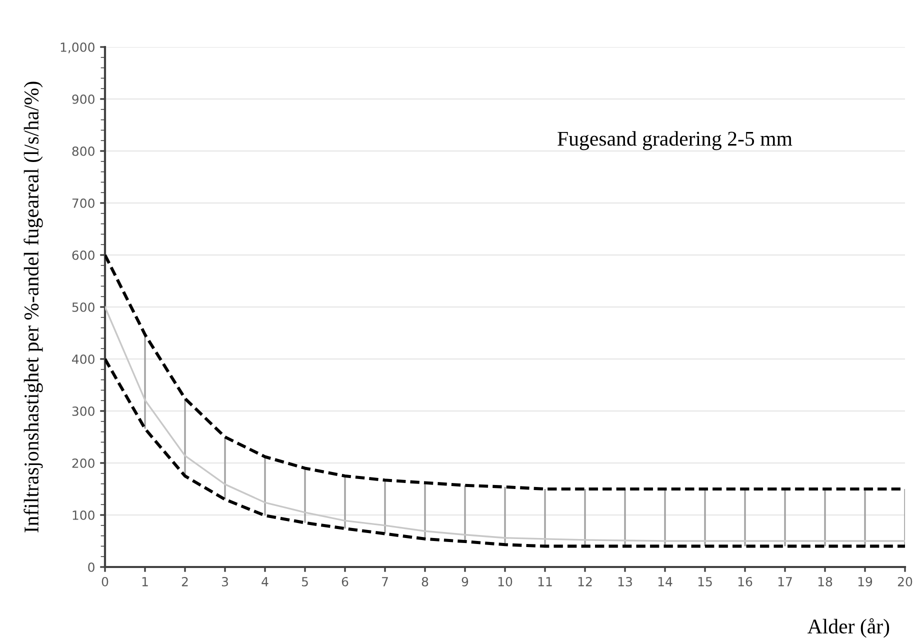 This screenshot has height=641, width=917. I want to click on x-tick-label: 12, so click(585, 581).